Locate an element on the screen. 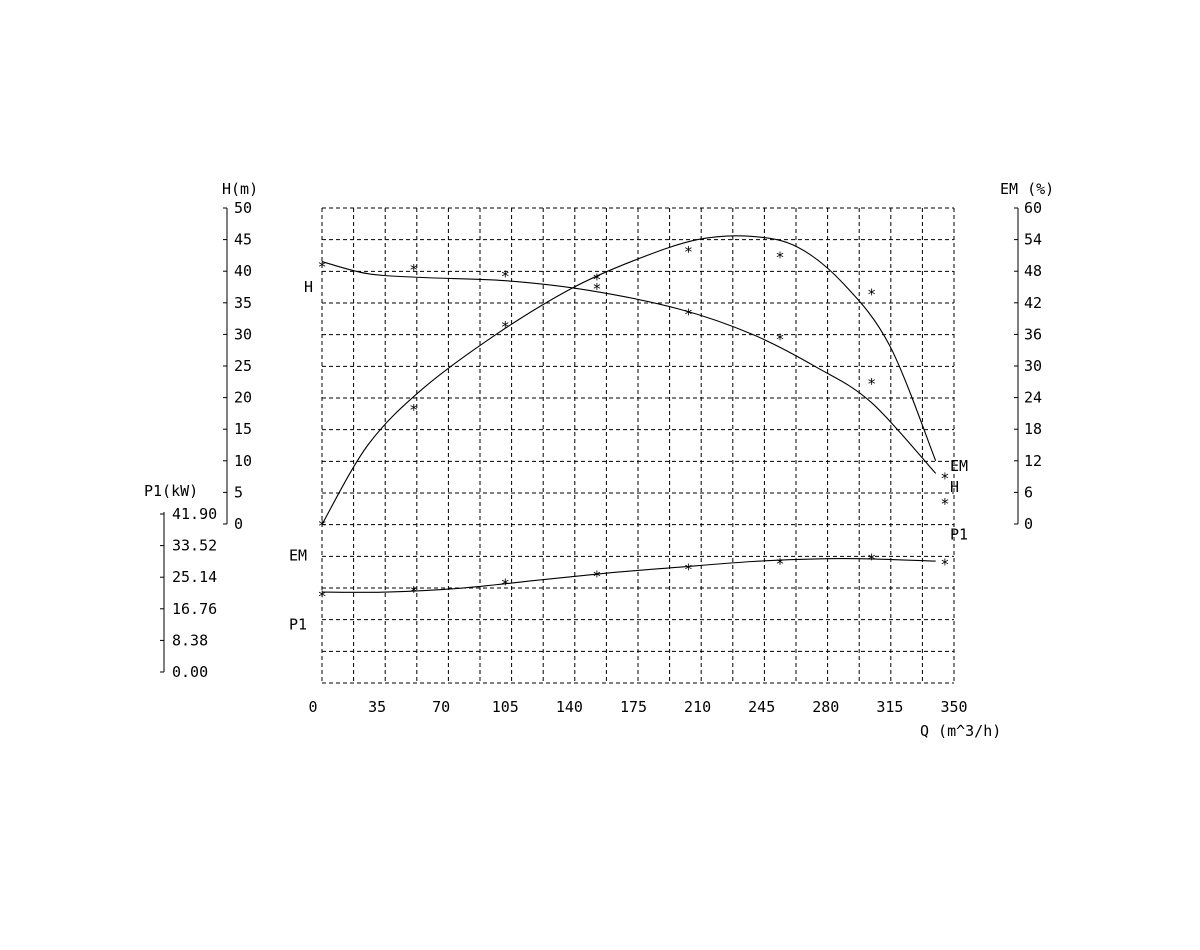 The height and width of the screenshot is (950, 1200). p1-axis-tick-label: 41.90 is located at coordinates (194, 514).